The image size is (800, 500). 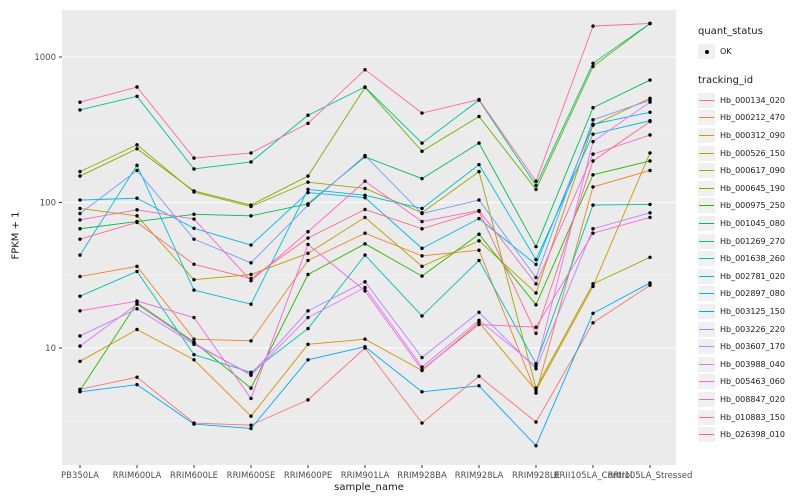 What do you see at coordinates (752, 153) in the screenshot?
I see `tracking-id-label: Hb_000526_150` at bounding box center [752, 153].